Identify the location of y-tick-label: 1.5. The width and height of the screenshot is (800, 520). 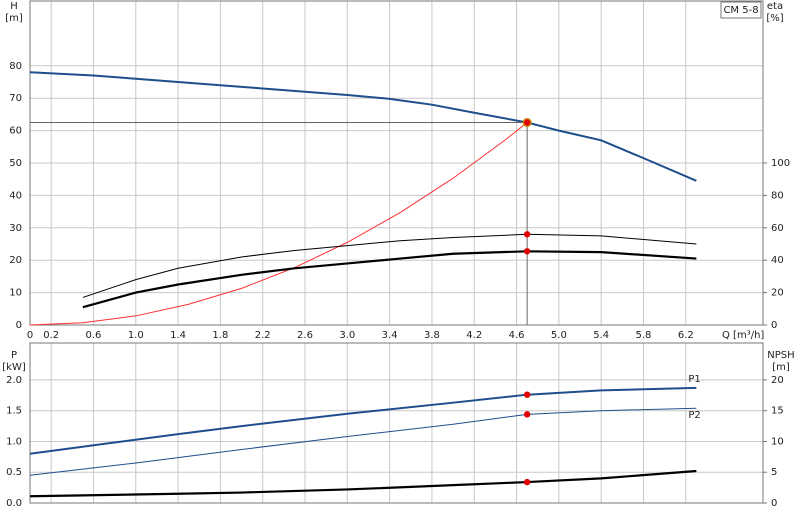
(14, 411).